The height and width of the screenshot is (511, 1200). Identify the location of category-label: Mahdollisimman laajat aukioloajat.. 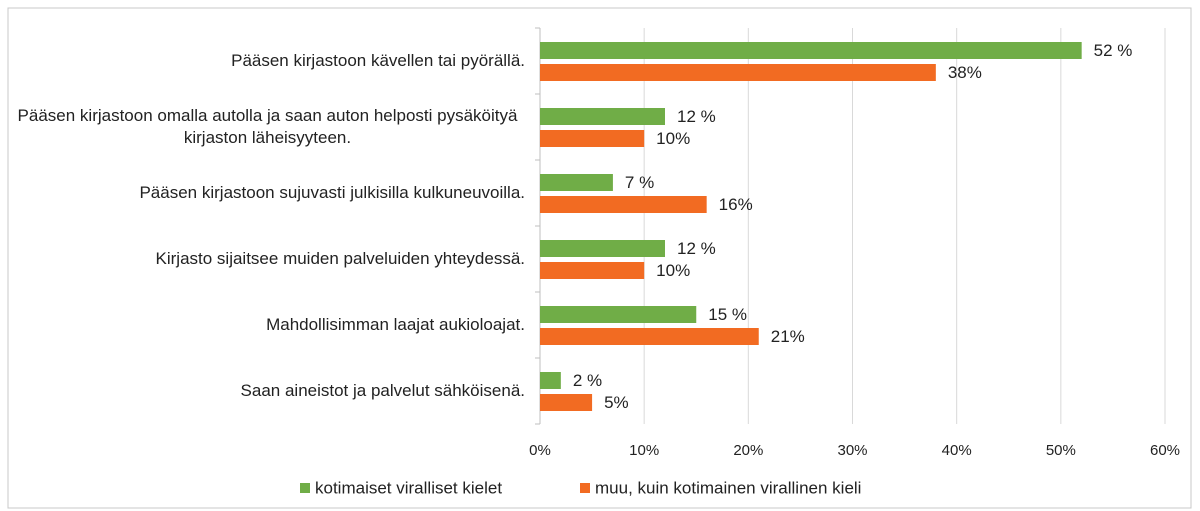
(267, 325).